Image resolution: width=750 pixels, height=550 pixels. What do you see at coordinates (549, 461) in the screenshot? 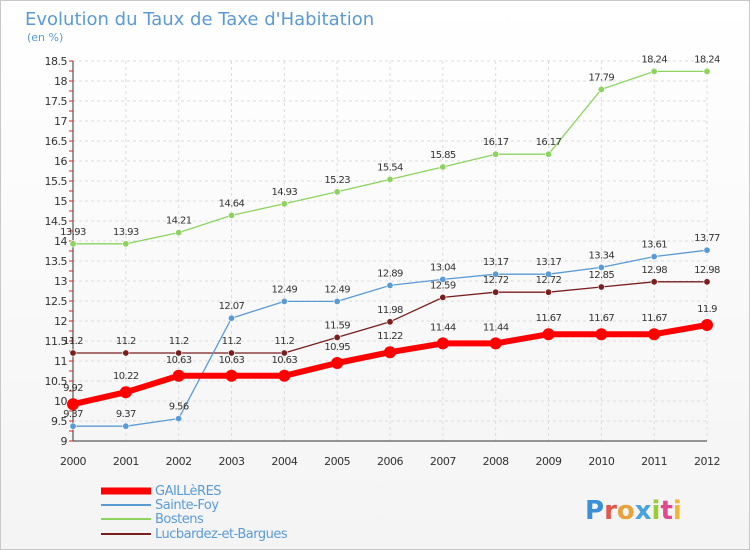
I see `x-tick-label: 2009` at bounding box center [549, 461].